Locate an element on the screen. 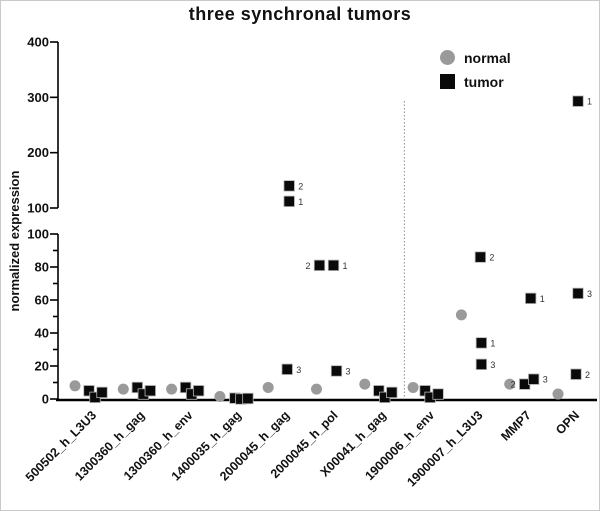  legend-label-normal: normal is located at coordinates (487, 57).